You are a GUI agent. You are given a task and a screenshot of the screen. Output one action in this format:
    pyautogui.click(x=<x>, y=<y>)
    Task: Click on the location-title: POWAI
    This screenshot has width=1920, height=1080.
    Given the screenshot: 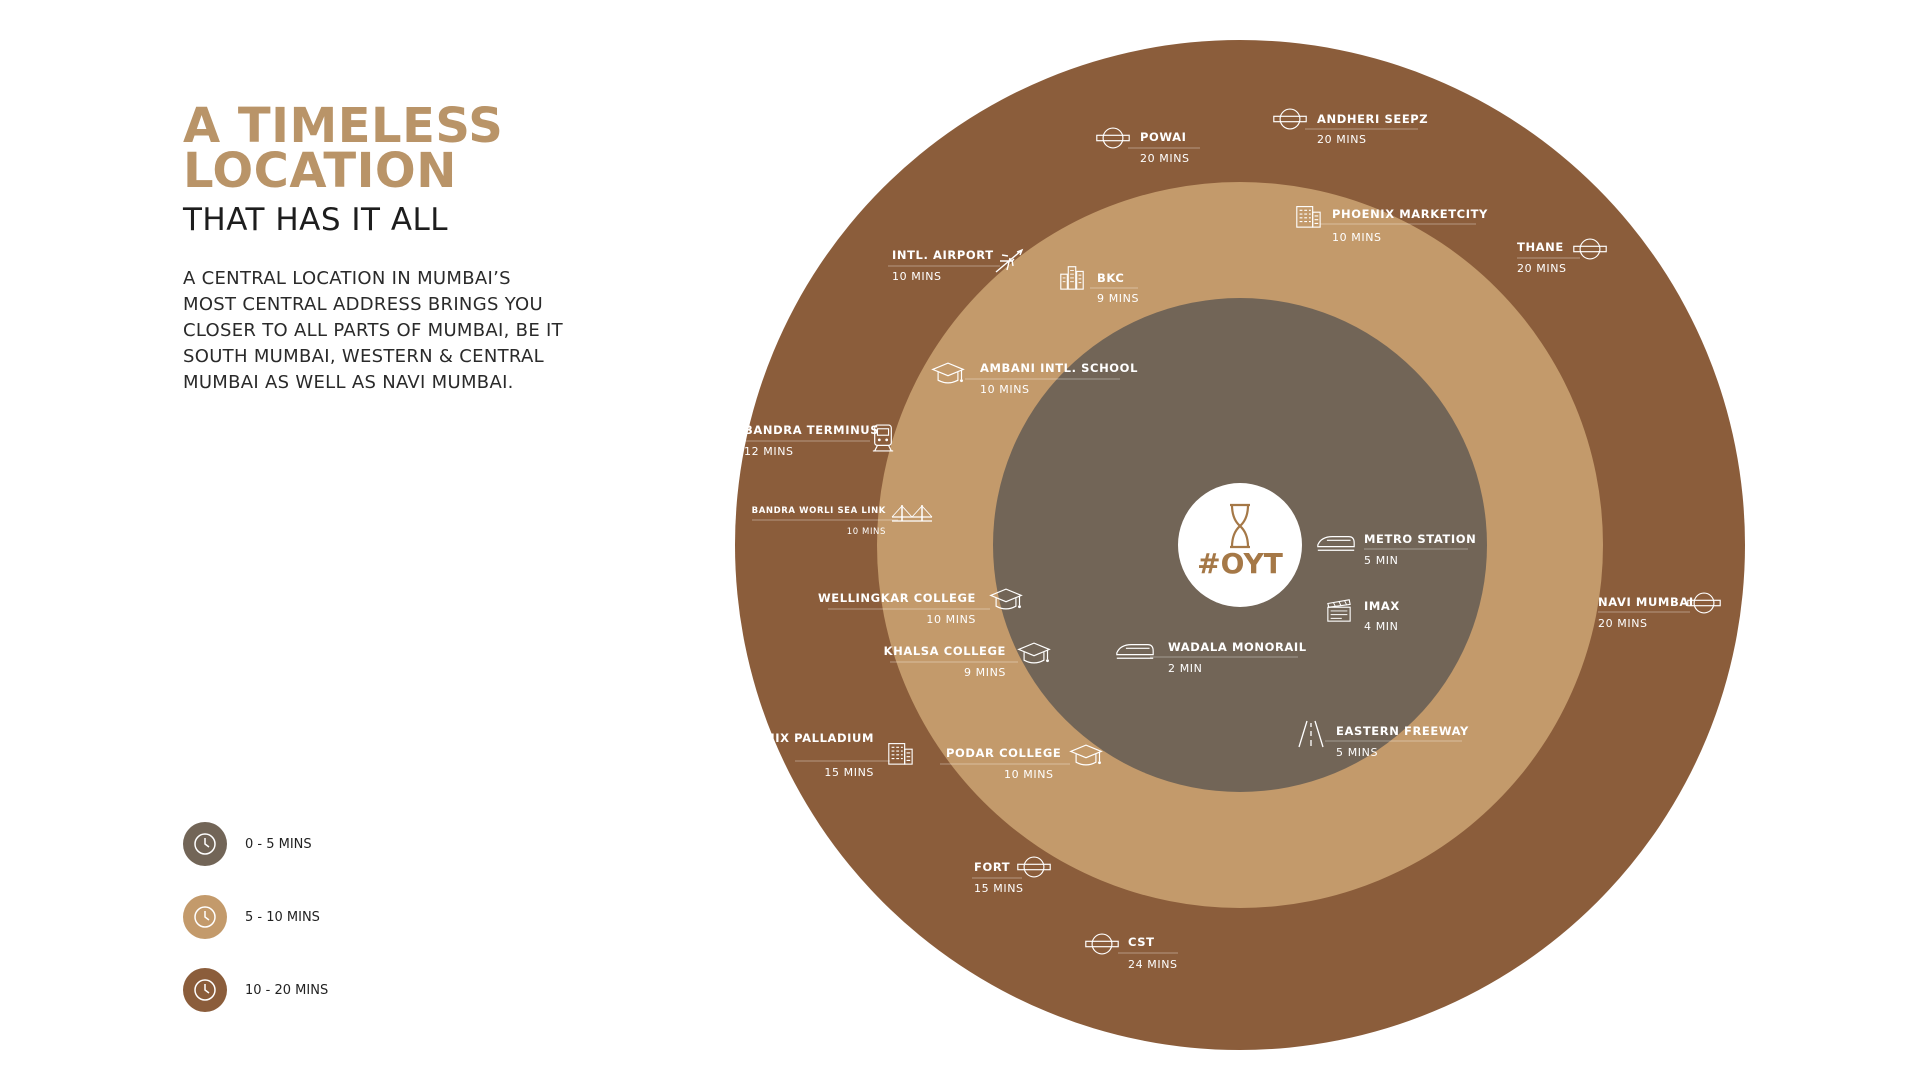 What is the action you would take?
    pyautogui.click(x=1163, y=137)
    